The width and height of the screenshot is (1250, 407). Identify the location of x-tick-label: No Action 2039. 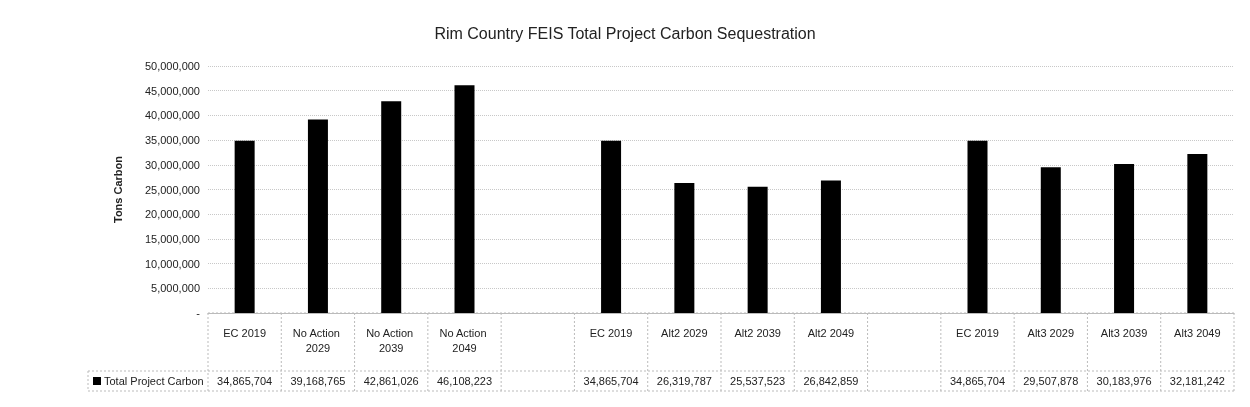
(391, 340).